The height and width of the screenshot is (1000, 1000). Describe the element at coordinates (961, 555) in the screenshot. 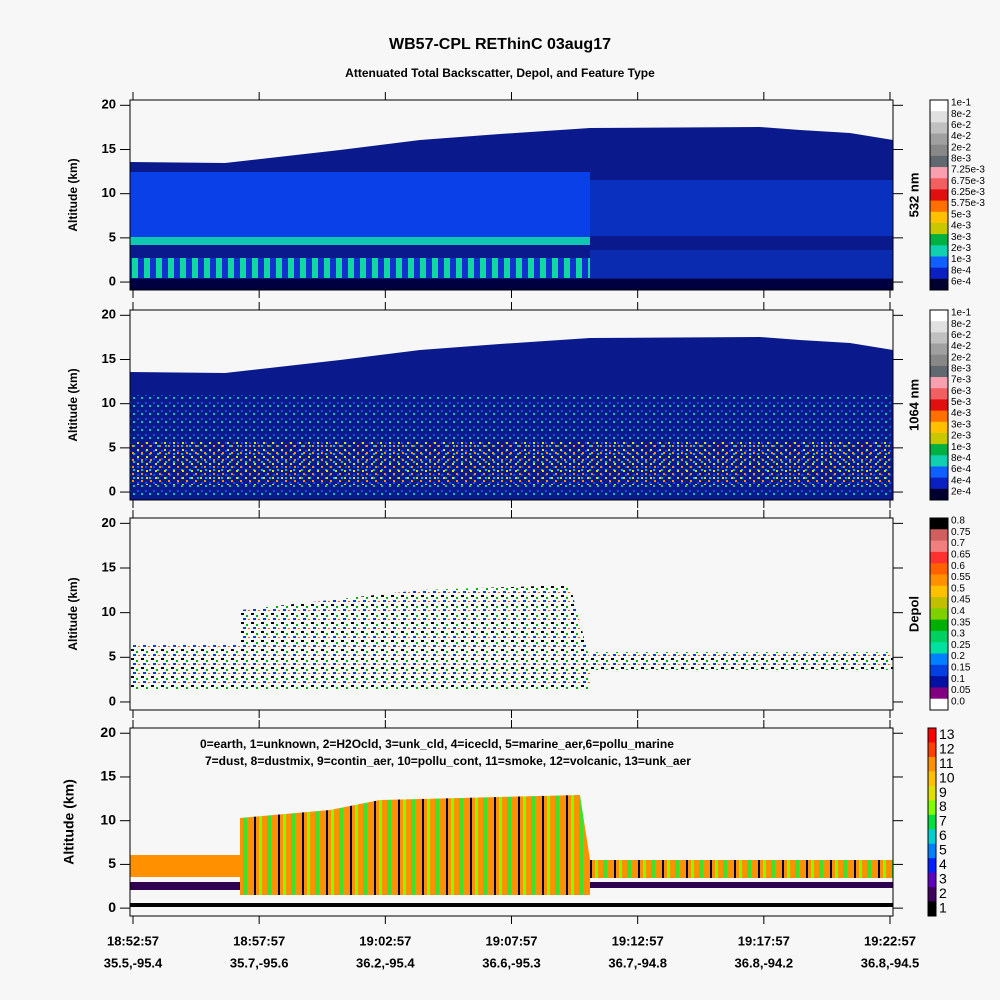

I see `colorbar-tick-label: 0.65` at that location.